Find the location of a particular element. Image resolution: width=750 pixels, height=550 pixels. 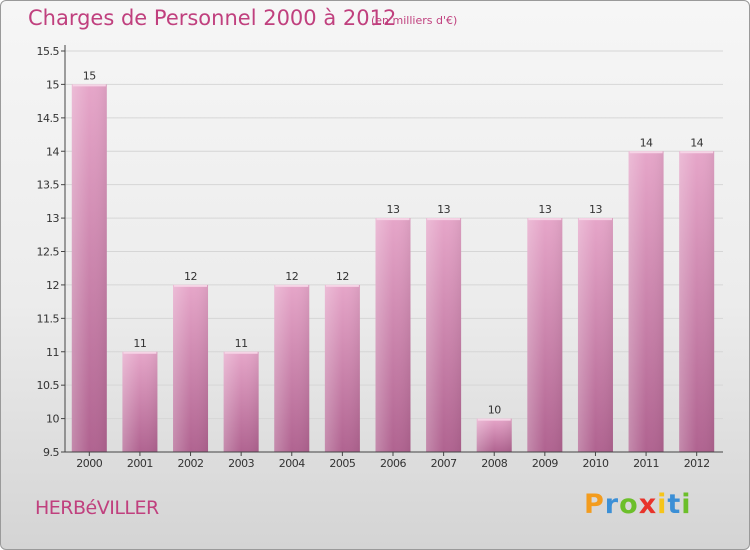

y-tick-label: 12 is located at coordinates (52, 285).